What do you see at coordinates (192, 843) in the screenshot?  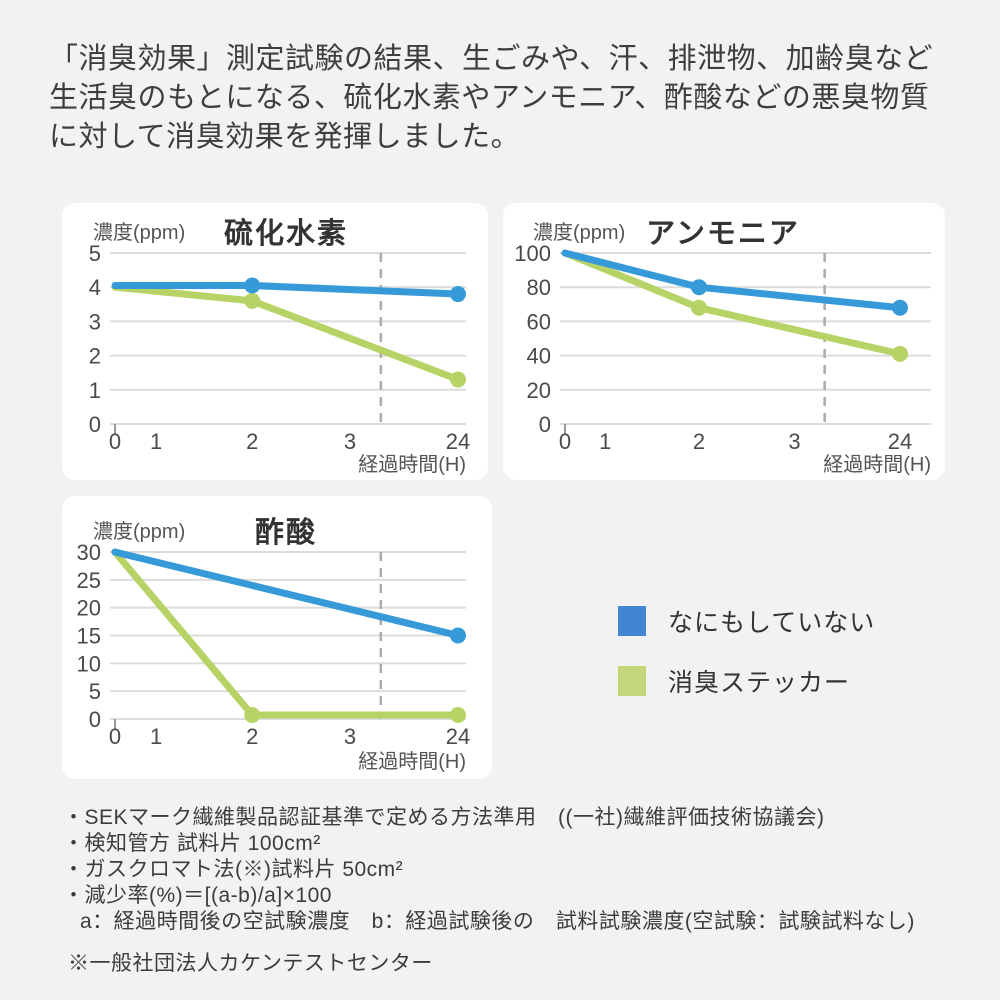 I see `footnote-detector-tube: ・検知管方 試料片 100cm²` at bounding box center [192, 843].